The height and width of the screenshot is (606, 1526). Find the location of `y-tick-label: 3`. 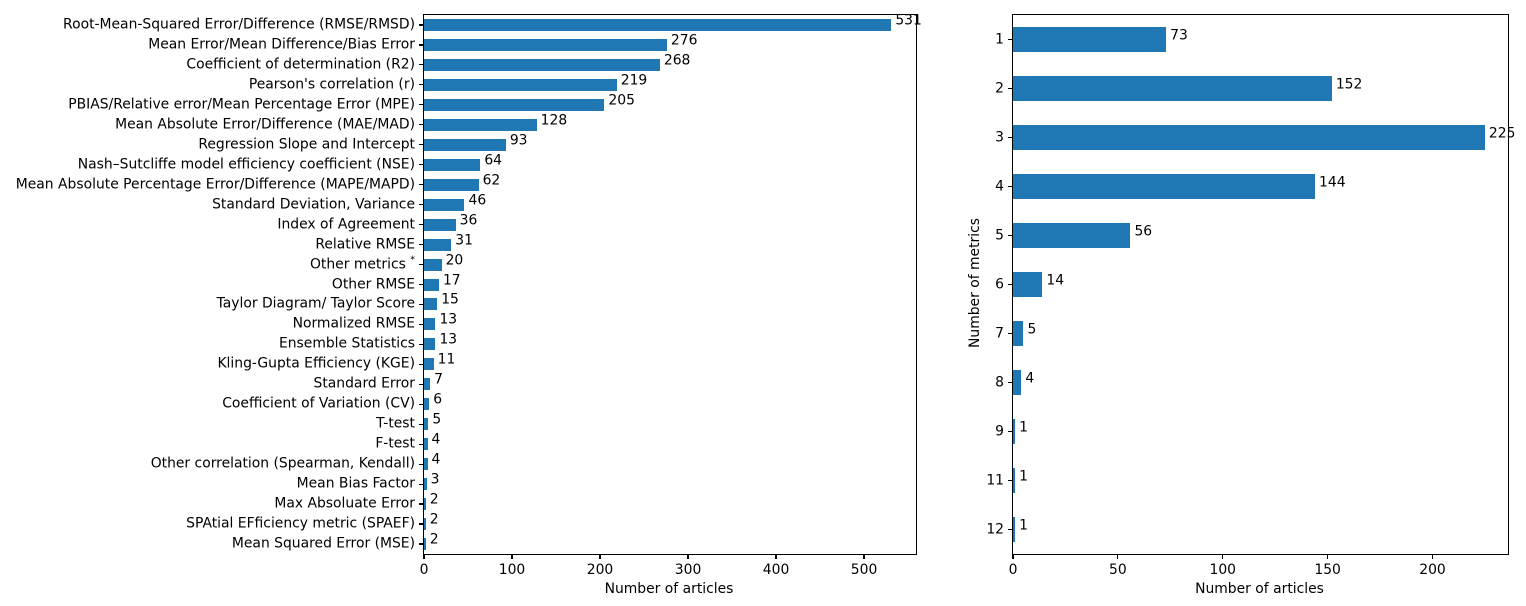

y-tick-label: 3 is located at coordinates (999, 136).